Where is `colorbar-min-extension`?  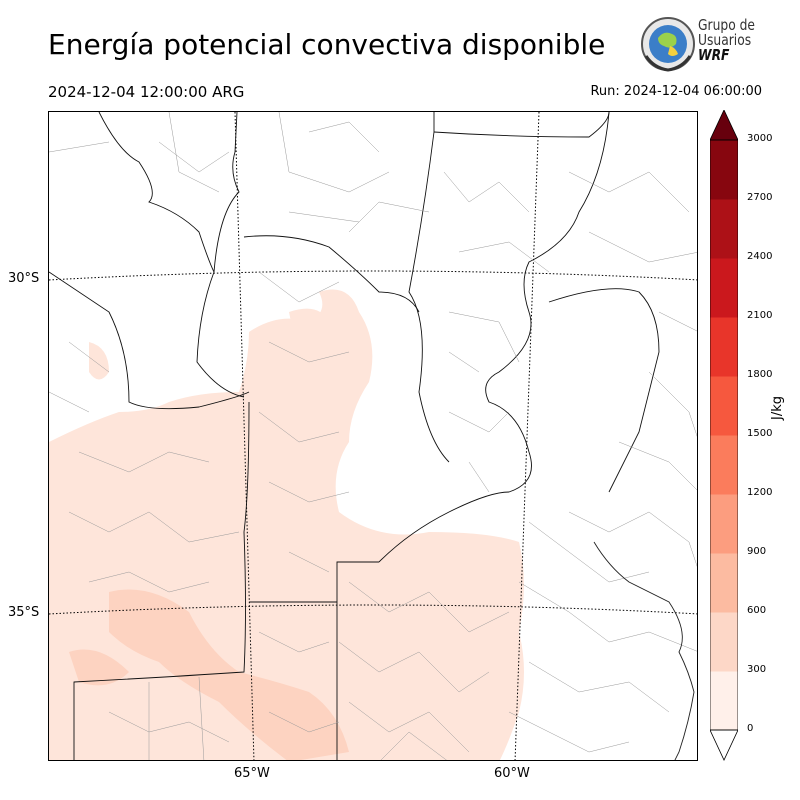 colorbar-min-extension is located at coordinates (724, 745).